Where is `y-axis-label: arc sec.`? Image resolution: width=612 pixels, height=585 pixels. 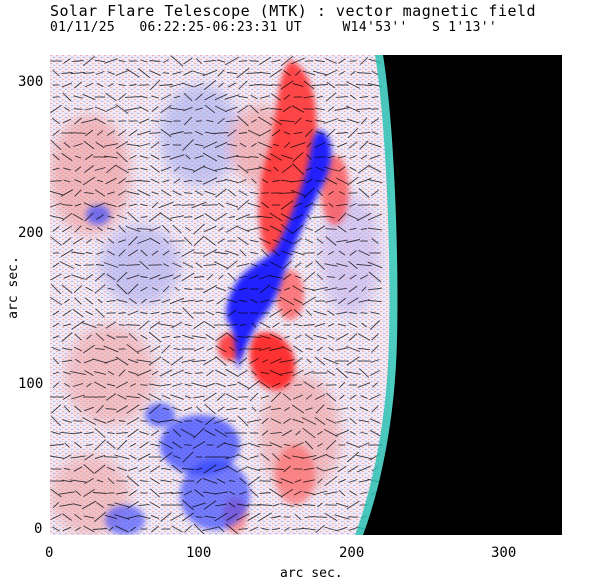 y-axis-label: arc sec. is located at coordinates (13, 287).